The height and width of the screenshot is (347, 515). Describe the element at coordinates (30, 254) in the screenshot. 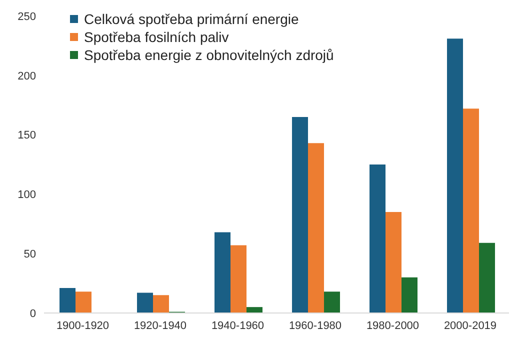

I see `y-tick-label: 50` at that location.